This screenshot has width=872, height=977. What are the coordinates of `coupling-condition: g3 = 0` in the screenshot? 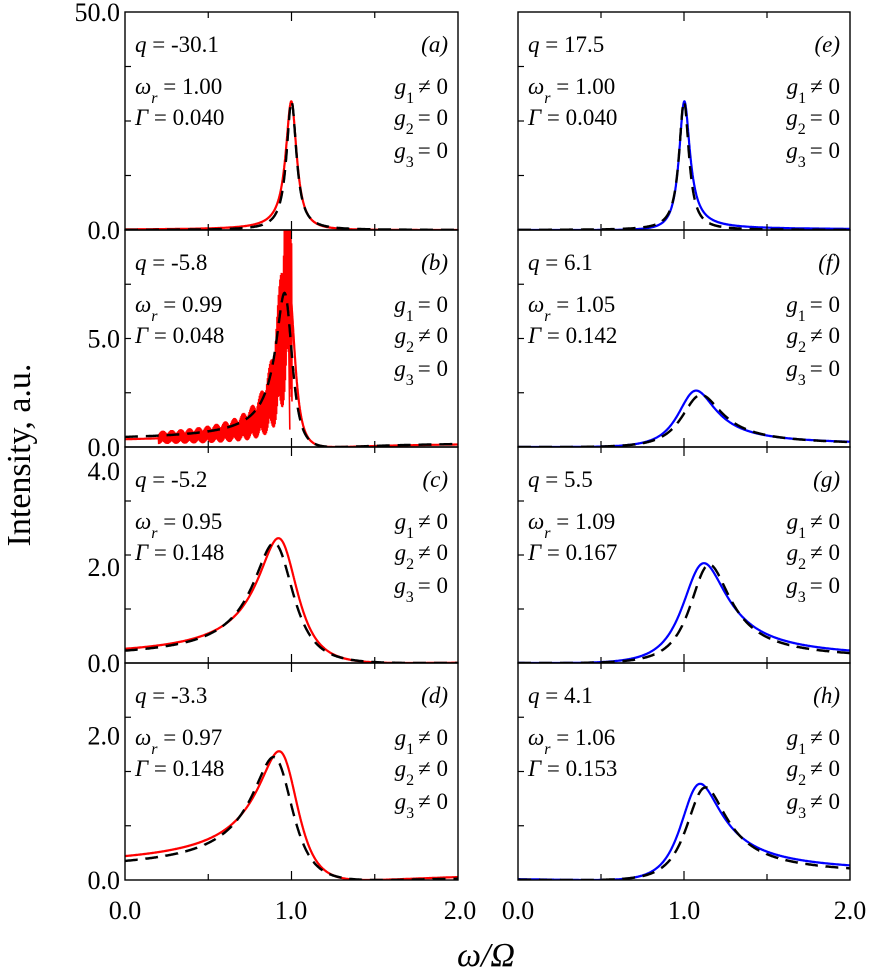 It's located at (813, 589).